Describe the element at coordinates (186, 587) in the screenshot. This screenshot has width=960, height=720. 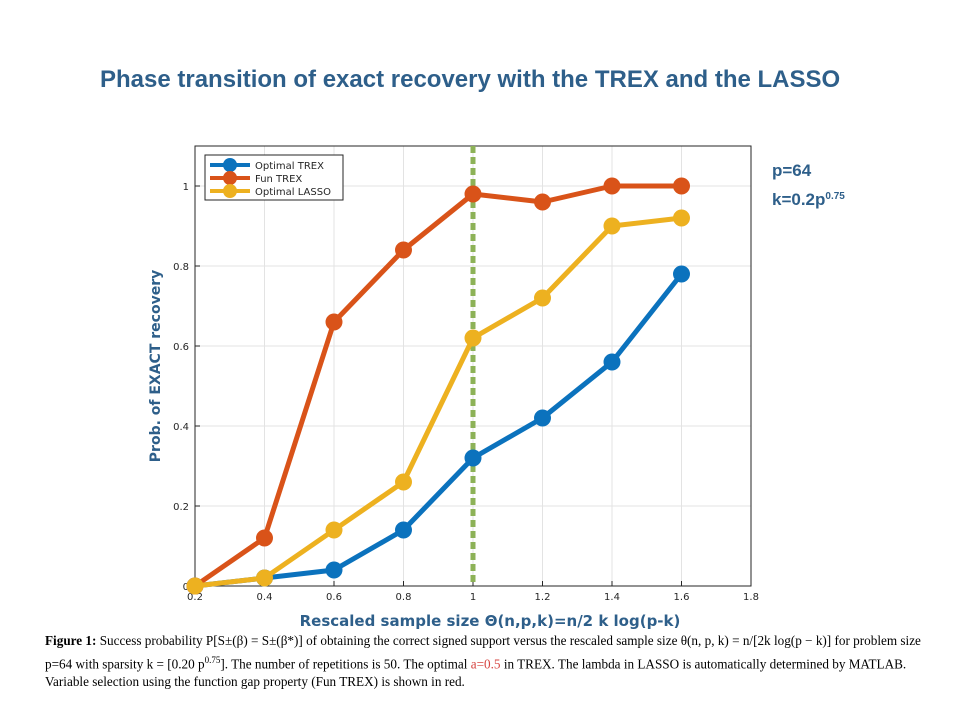
I see `y-tick-label: 0` at that location.